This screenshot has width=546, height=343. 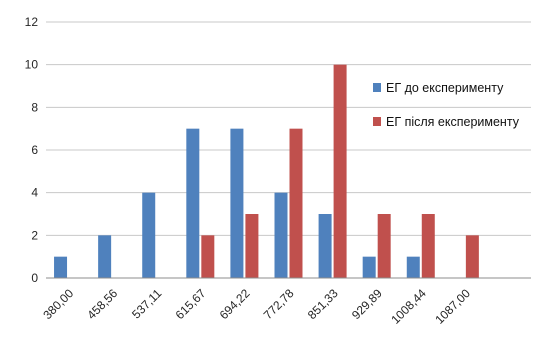 I want to click on x-tick-label: 1008,44, so click(x=408, y=306).